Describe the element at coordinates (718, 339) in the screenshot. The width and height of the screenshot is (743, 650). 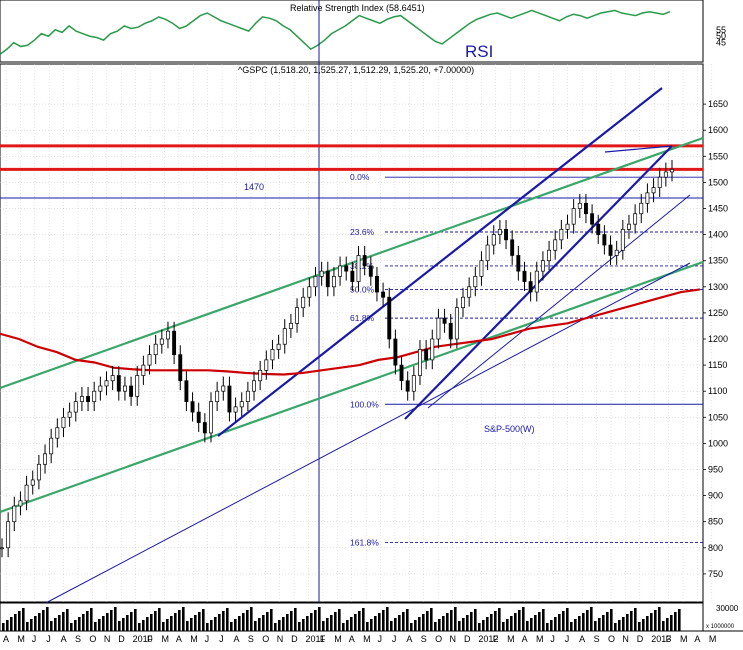
I see `price-tick-label: 1200` at that location.